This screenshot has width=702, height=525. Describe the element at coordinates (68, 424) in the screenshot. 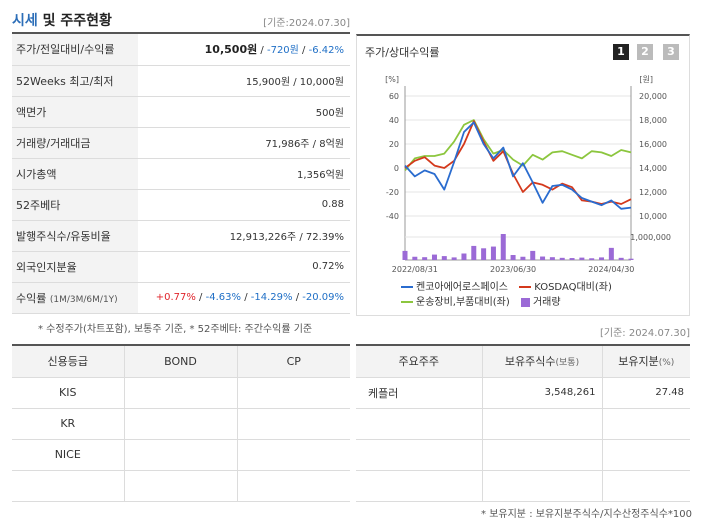

I see `agency: KR` at that location.